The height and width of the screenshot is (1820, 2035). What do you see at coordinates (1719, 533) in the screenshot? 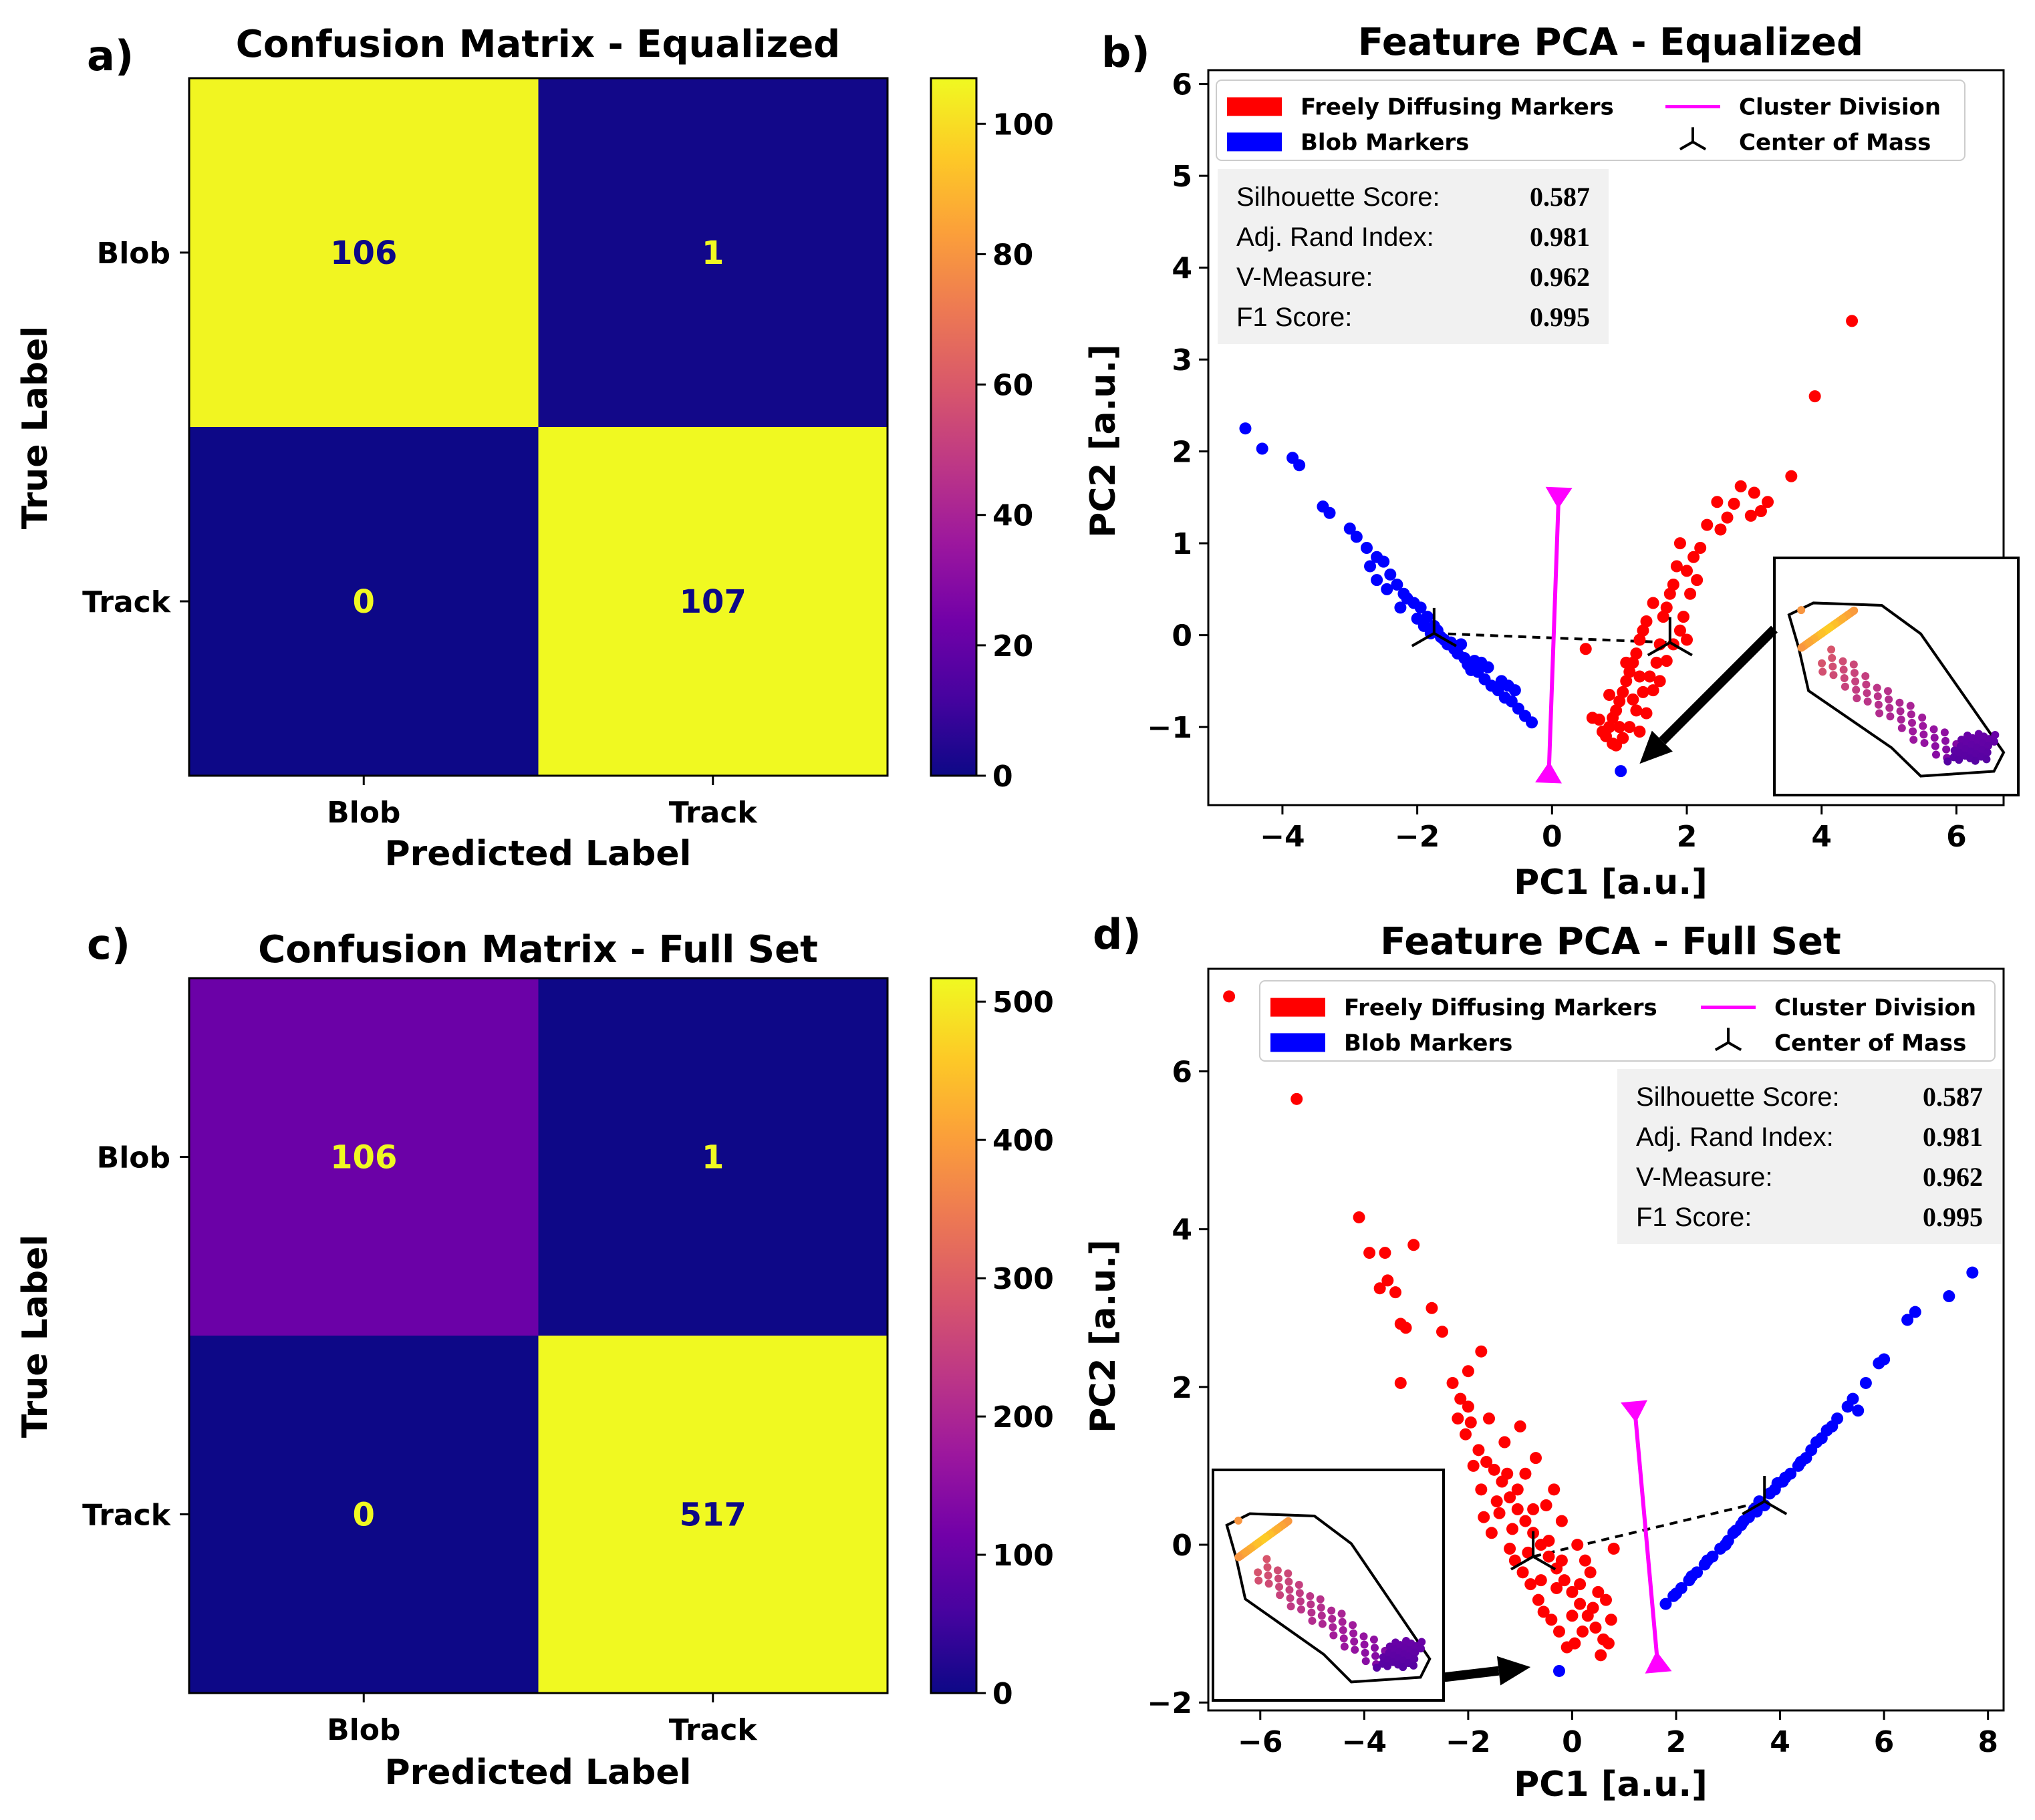
I see `series-freely-diffusing-markers` at bounding box center [1719, 533].